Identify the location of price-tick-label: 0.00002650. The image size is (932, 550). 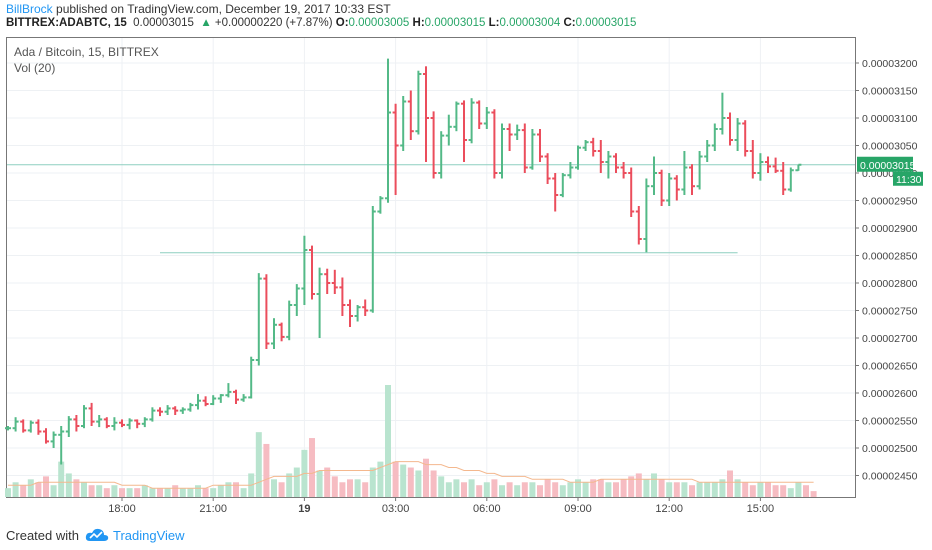
(890, 367).